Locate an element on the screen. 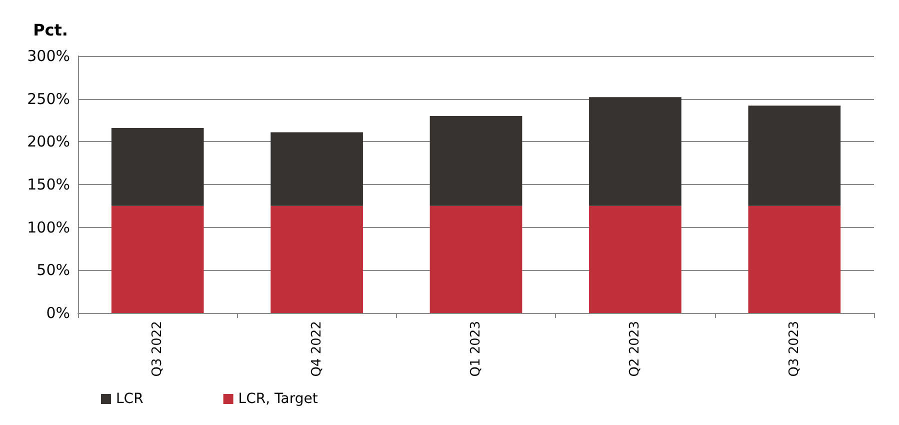 The image size is (899, 425). y-tick-label: 0% is located at coordinates (58, 313).